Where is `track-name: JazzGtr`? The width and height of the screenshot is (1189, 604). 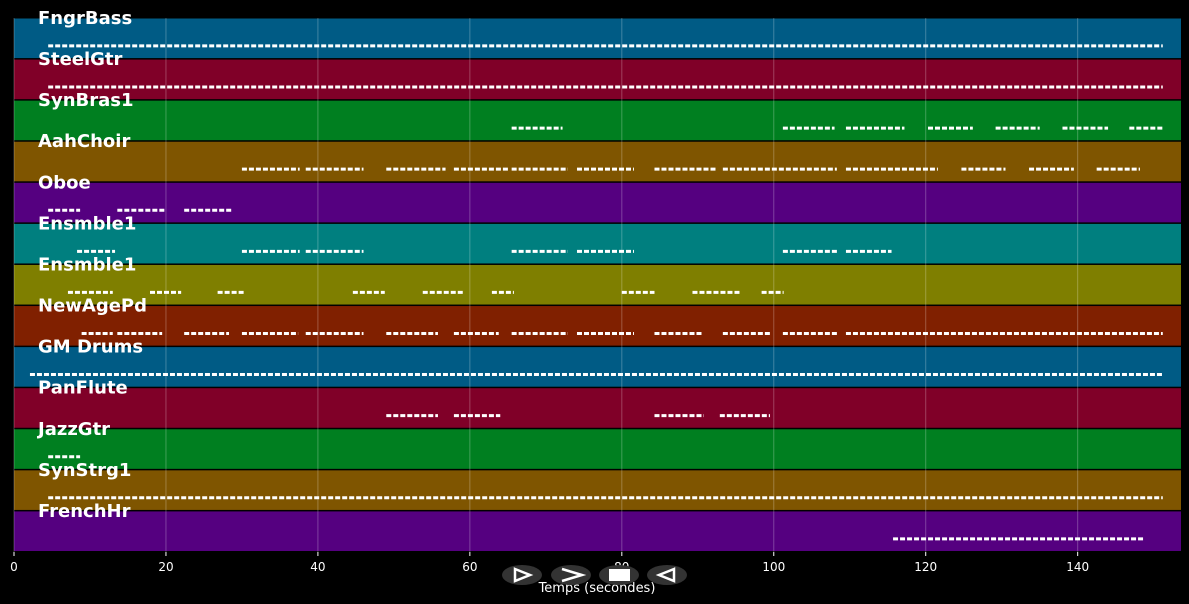 track-name: JazzGtr is located at coordinates (73, 429).